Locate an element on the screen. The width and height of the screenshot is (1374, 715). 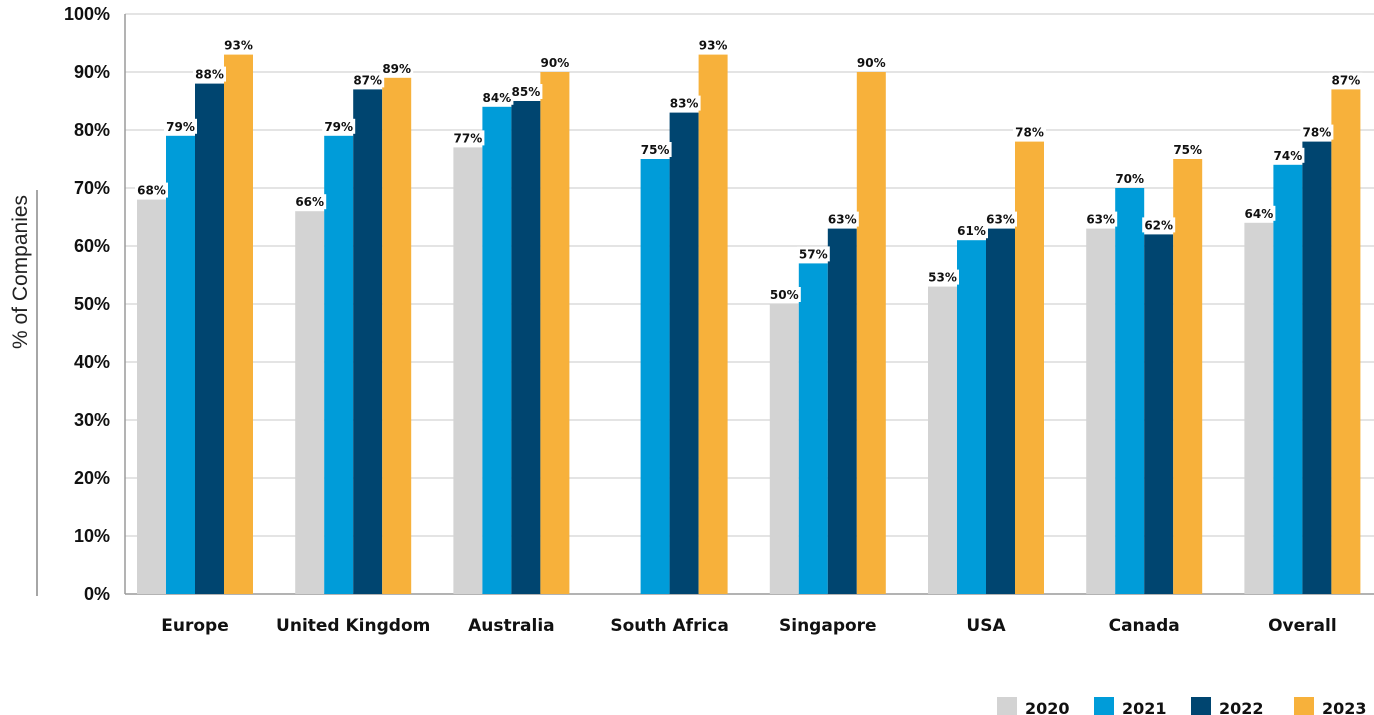
y-tick-label: 100% is located at coordinates (87, 14).